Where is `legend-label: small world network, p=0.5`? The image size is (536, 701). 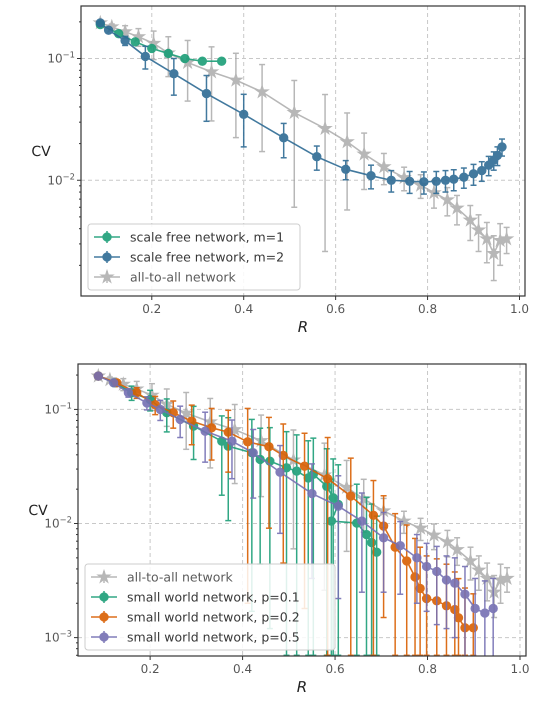
legend-label: small world network, p=0.5 is located at coordinates (213, 637).